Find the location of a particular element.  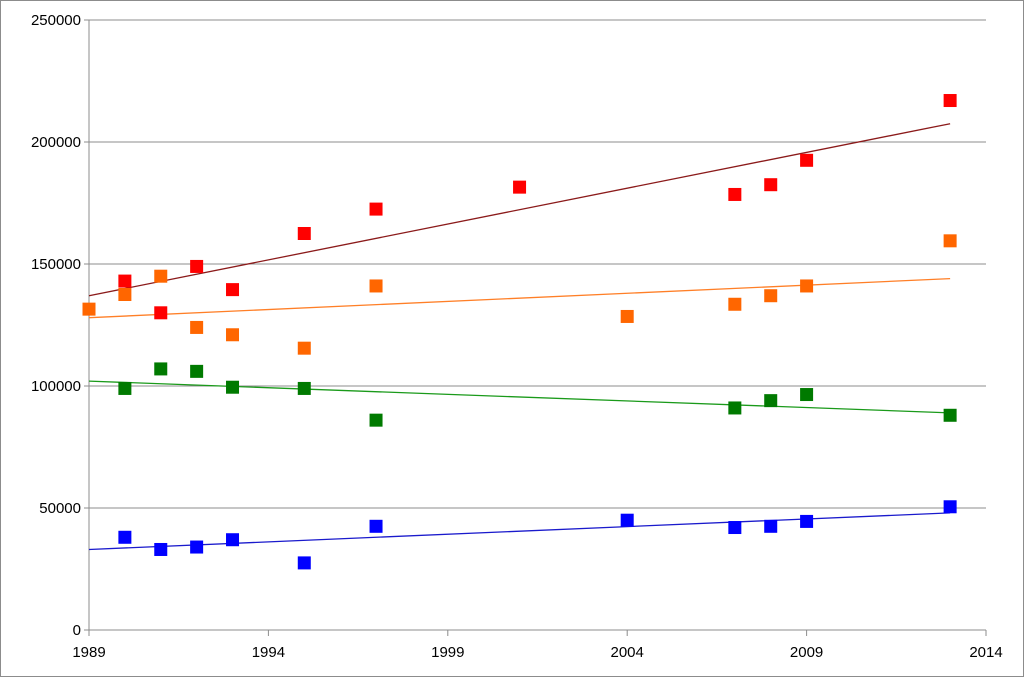

y-tick-label: 250000 is located at coordinates (56, 20).